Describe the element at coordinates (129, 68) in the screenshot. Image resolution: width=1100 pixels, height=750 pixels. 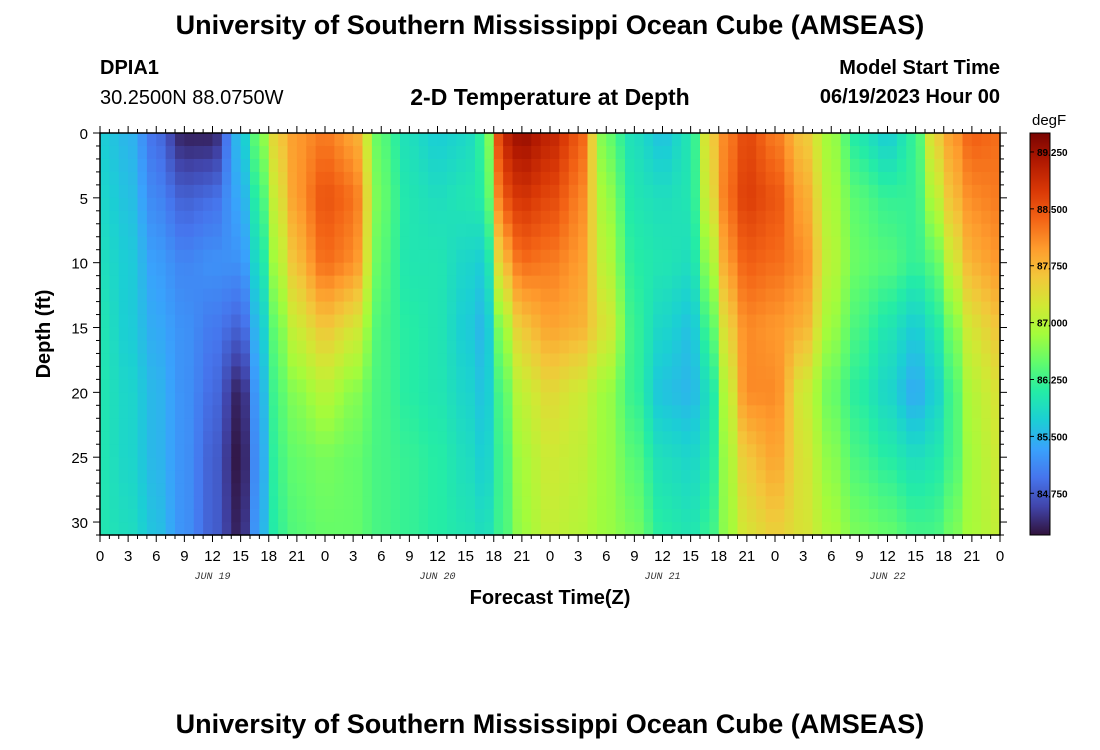
I see `station-id: DPIA1` at that location.